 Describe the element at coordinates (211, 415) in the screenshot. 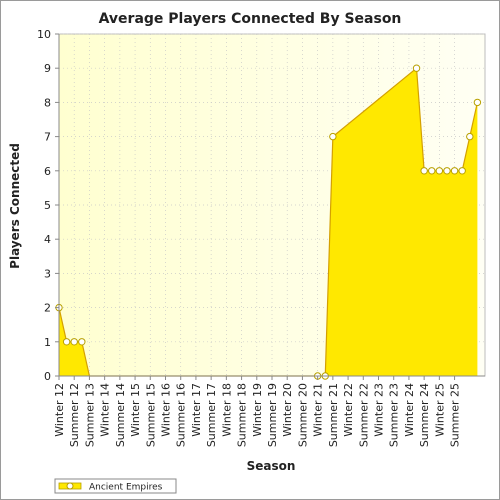

I see `x-tick-label: Summer 17` at that location.